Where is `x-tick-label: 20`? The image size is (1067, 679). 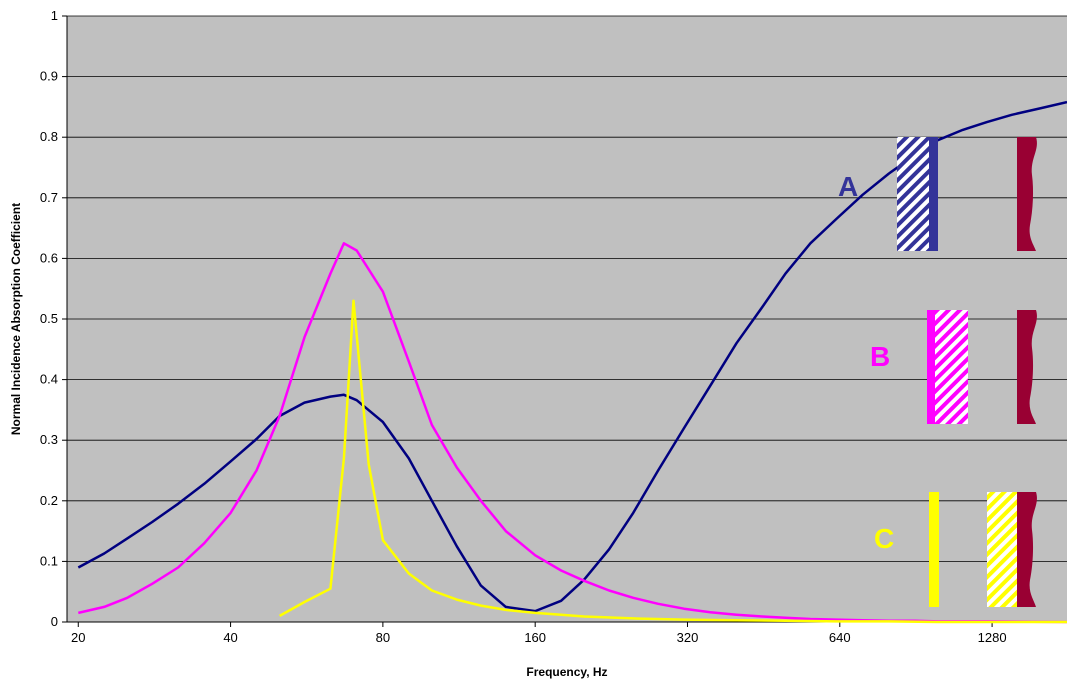 x-tick-label: 20 is located at coordinates (78, 637).